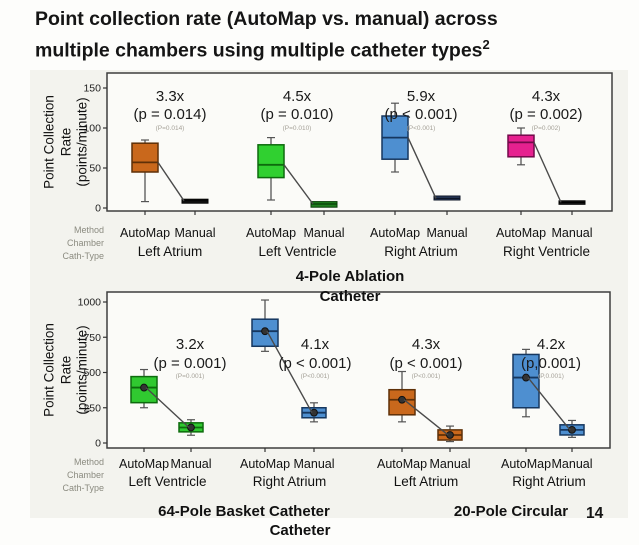 The image size is (639, 545). I want to click on y-tick-label: 250, so click(92, 408).